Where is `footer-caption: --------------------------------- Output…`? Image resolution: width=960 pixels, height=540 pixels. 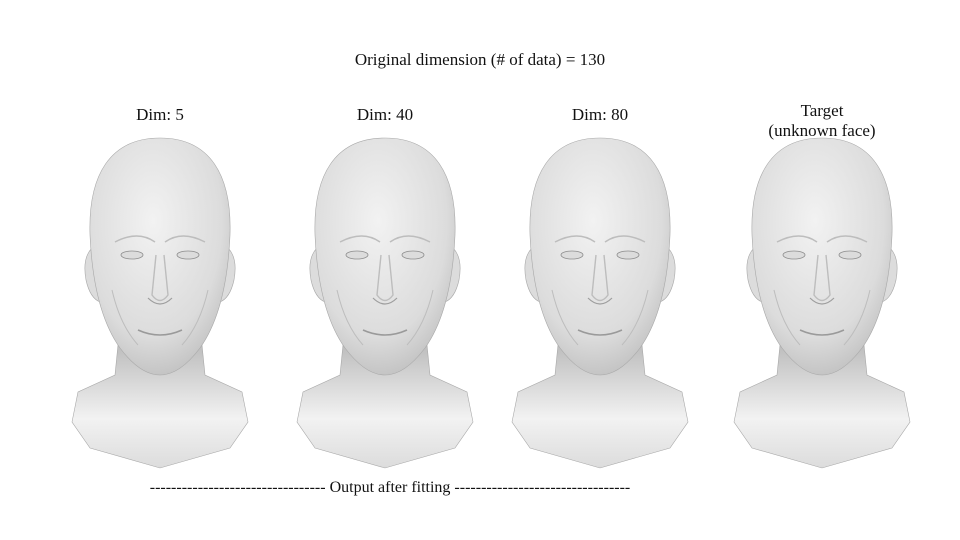
footer-caption: --------------------------------- Output… is located at coordinates (390, 487).